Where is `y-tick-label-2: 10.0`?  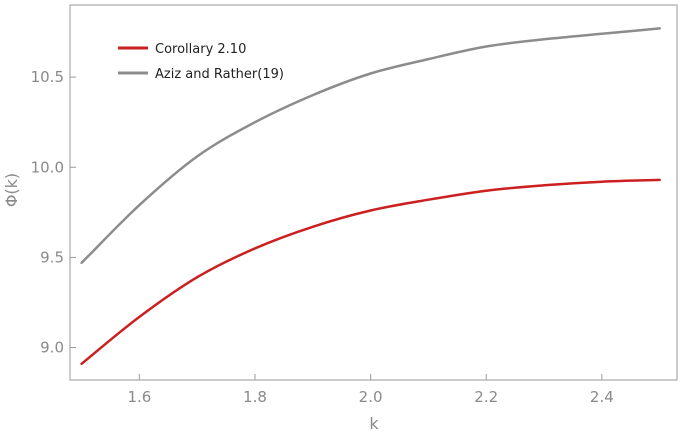
y-tick-label-2: 10.0 is located at coordinates (47, 167).